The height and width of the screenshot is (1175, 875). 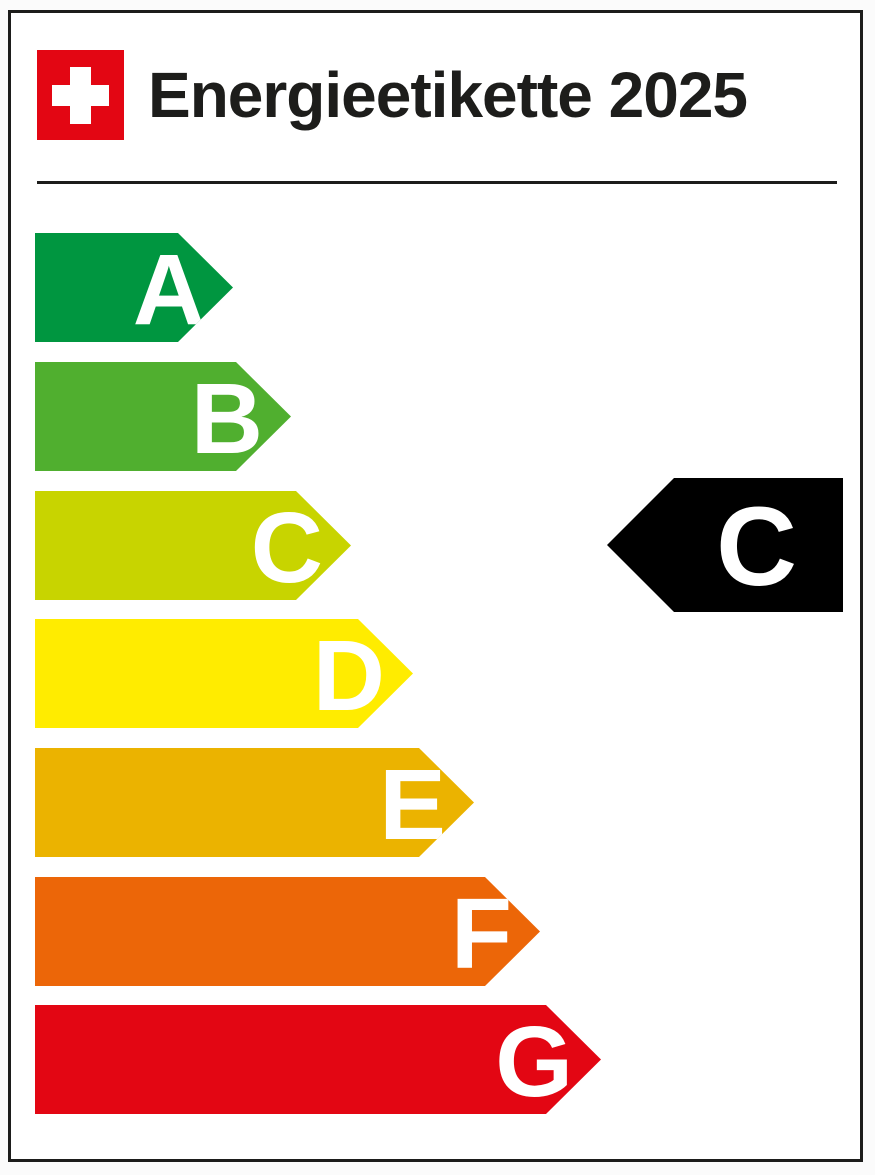 I want to click on grade-arrow-a: A, so click(x=134, y=287).